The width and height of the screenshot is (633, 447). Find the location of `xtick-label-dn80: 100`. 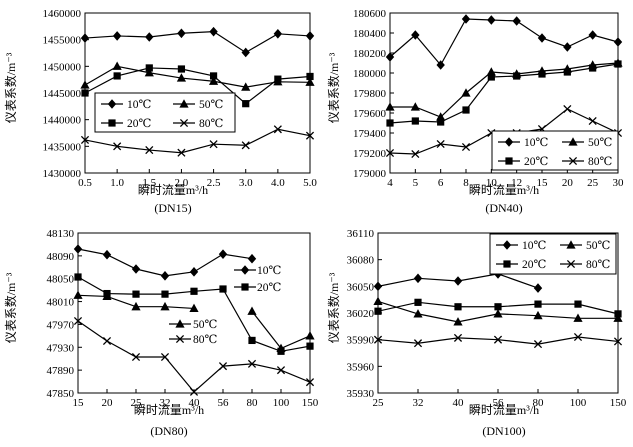

xtick-label-dn80: 100 is located at coordinates (281, 403).